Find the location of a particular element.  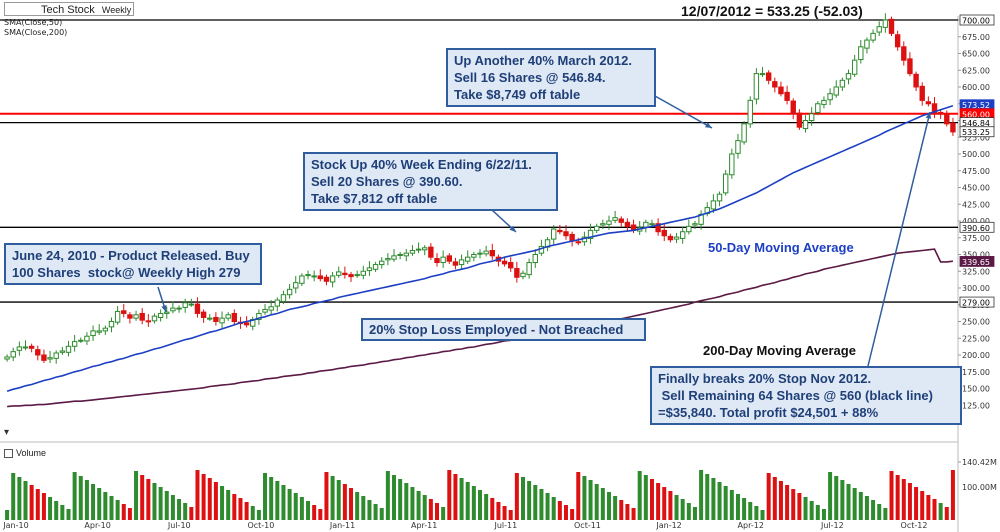

y-tick-label: 250.00 is located at coordinates (976, 322).